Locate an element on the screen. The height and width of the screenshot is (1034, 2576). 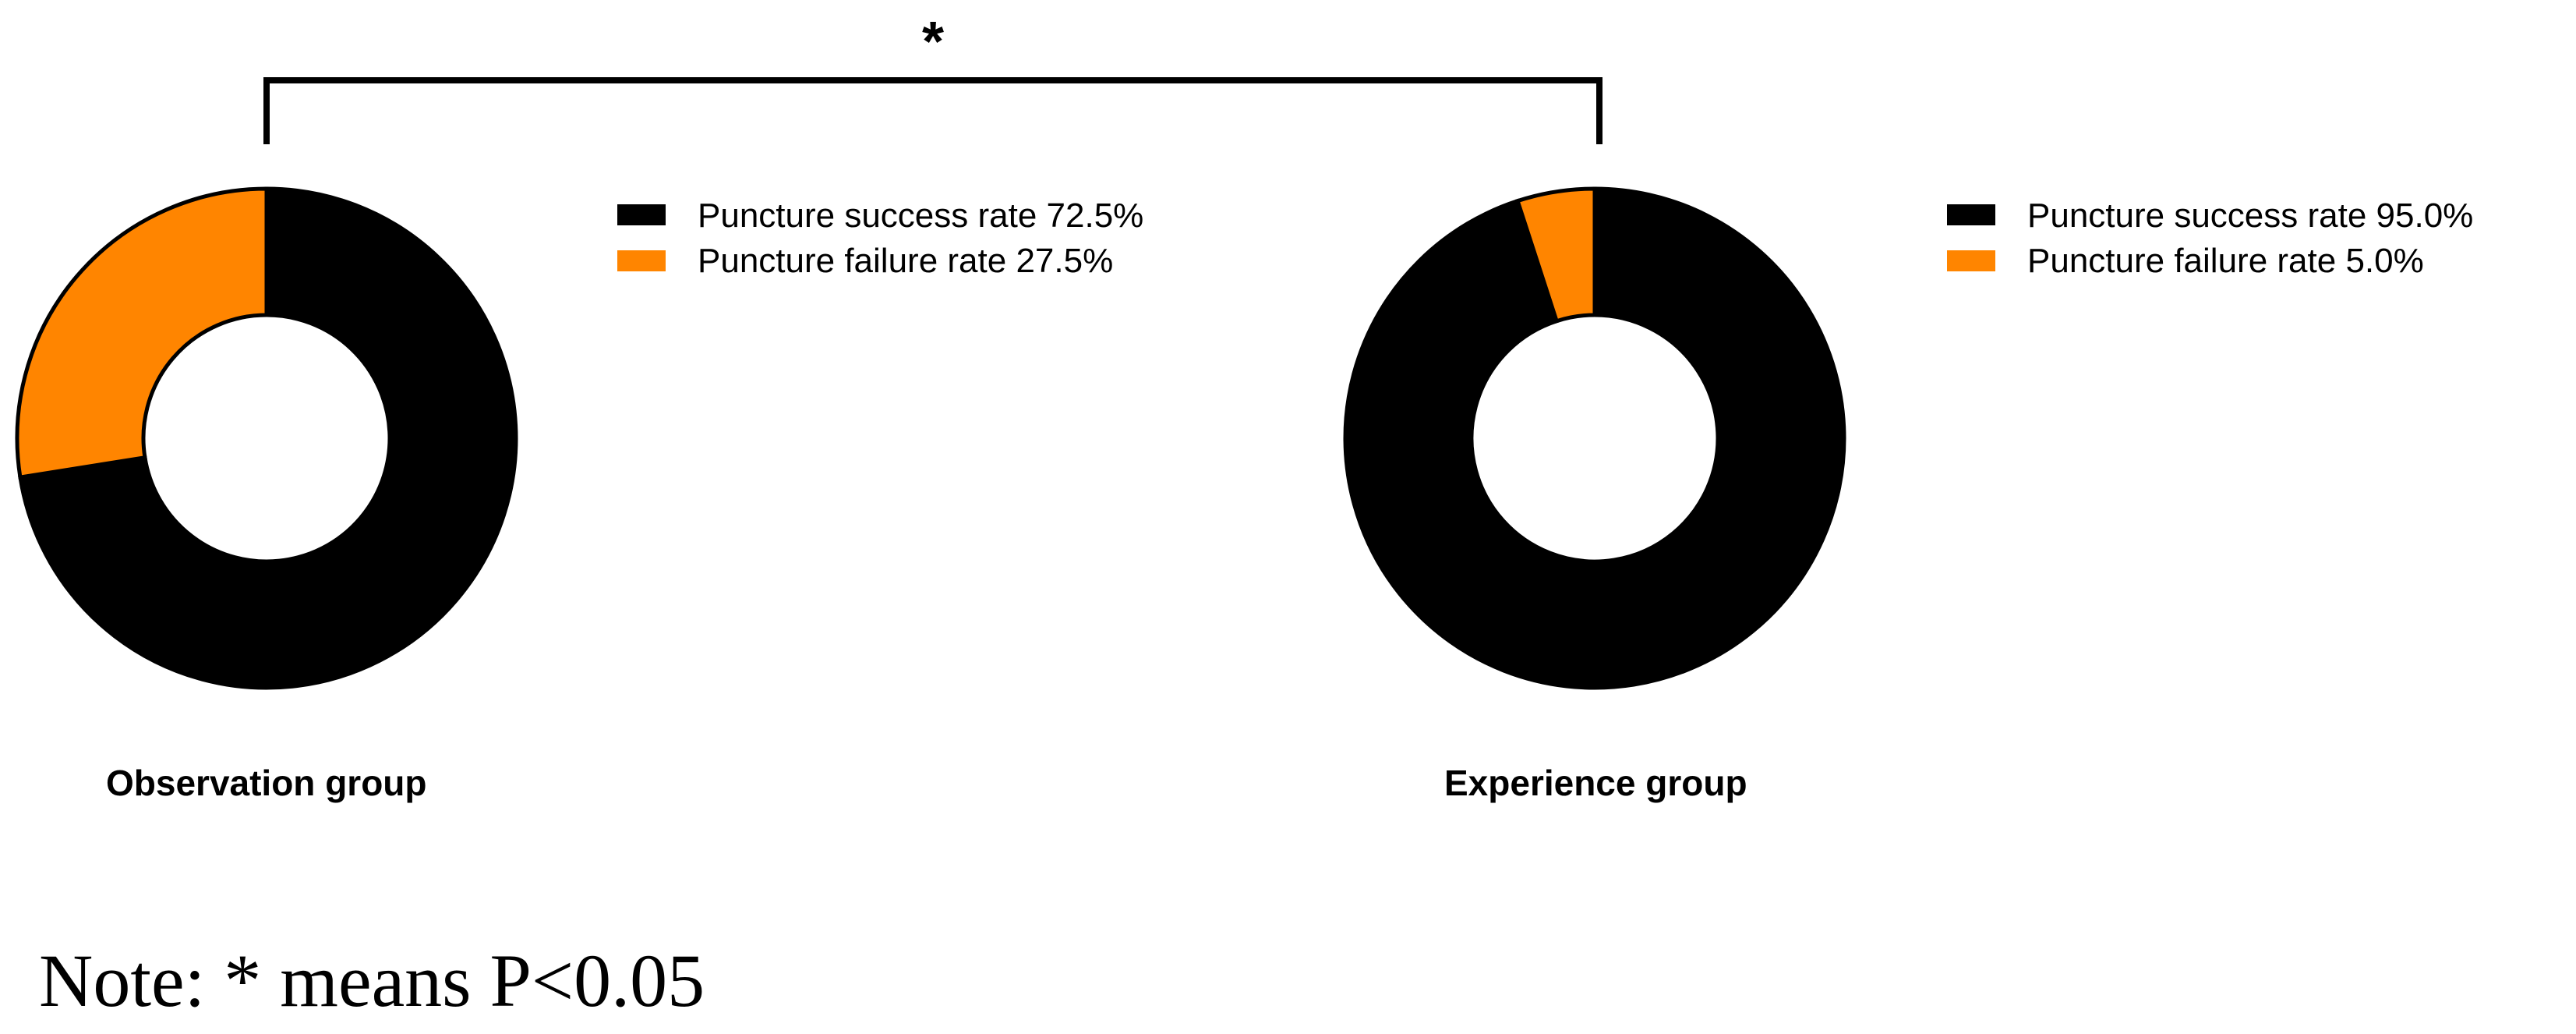
donut-slice-observation-success is located at coordinates (268, 438).